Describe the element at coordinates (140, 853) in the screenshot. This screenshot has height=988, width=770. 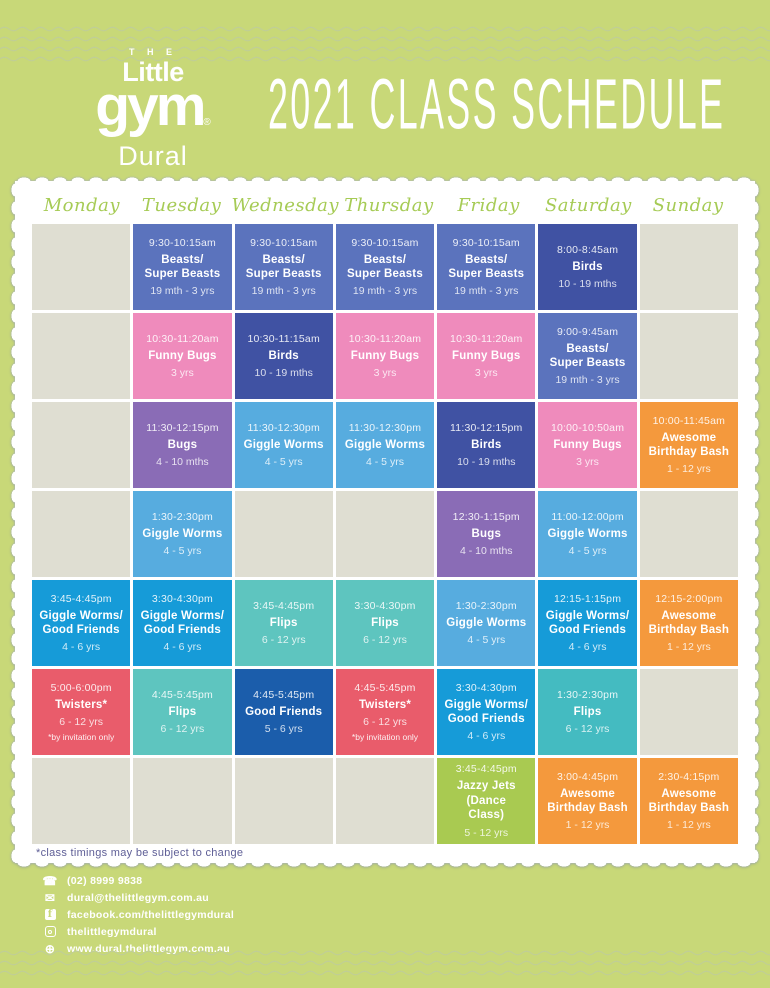
I see `timing-disclaimer: *class timings may be subject to change` at that location.